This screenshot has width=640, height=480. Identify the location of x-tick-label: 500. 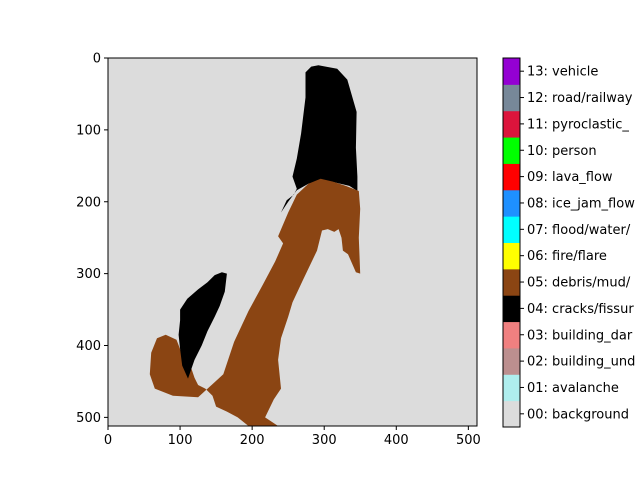
(468, 440).